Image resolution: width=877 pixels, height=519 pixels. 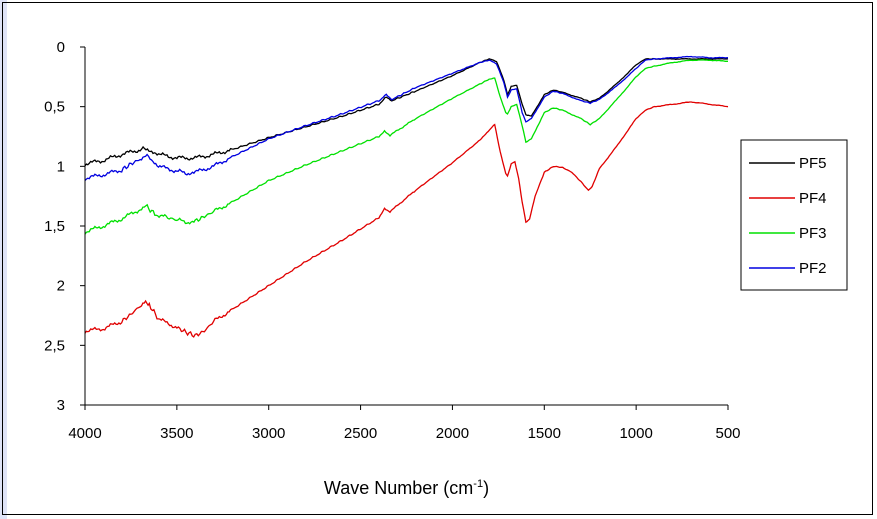 I want to click on y-tick-label: 2, so click(x=61, y=286).